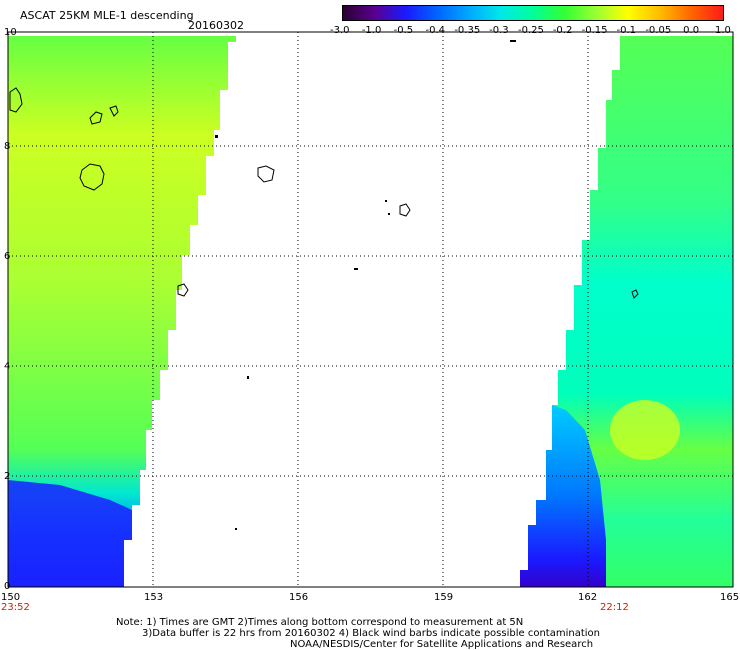 Image resolution: width=740 pixels, height=650 pixels. Describe the element at coordinates (10, 32) in the screenshot. I see `y-tick-10: 10` at that location.